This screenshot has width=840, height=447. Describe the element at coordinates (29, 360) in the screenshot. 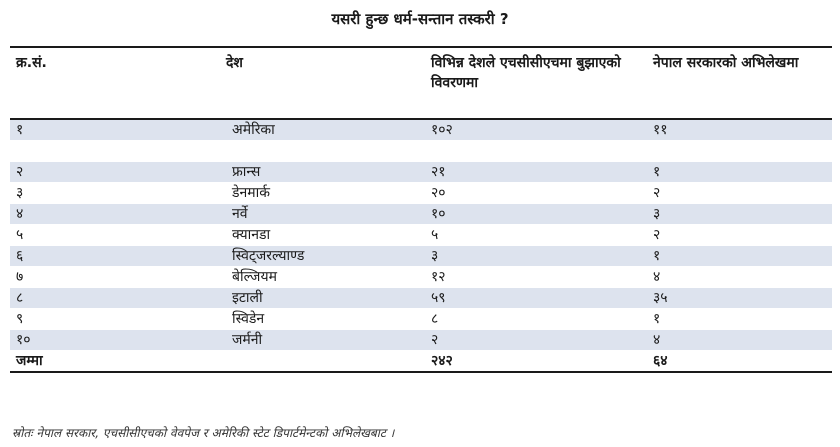

I see `total-label: जम्मा` at that location.